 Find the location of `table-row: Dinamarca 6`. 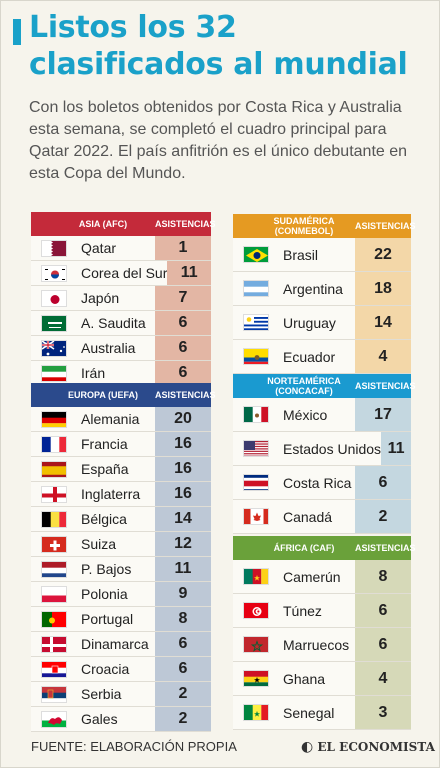

table-row: Dinamarca 6 is located at coordinates (121, 644).